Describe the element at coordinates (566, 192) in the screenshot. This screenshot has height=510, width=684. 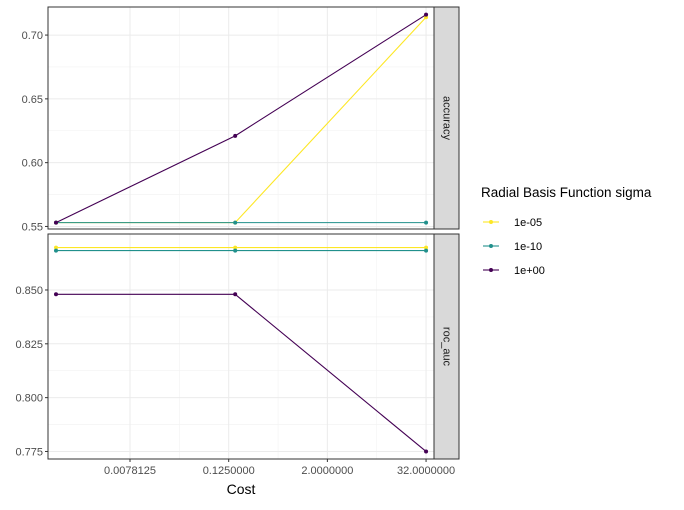
I see `legend-title: Radial Basis Function sigma` at that location.